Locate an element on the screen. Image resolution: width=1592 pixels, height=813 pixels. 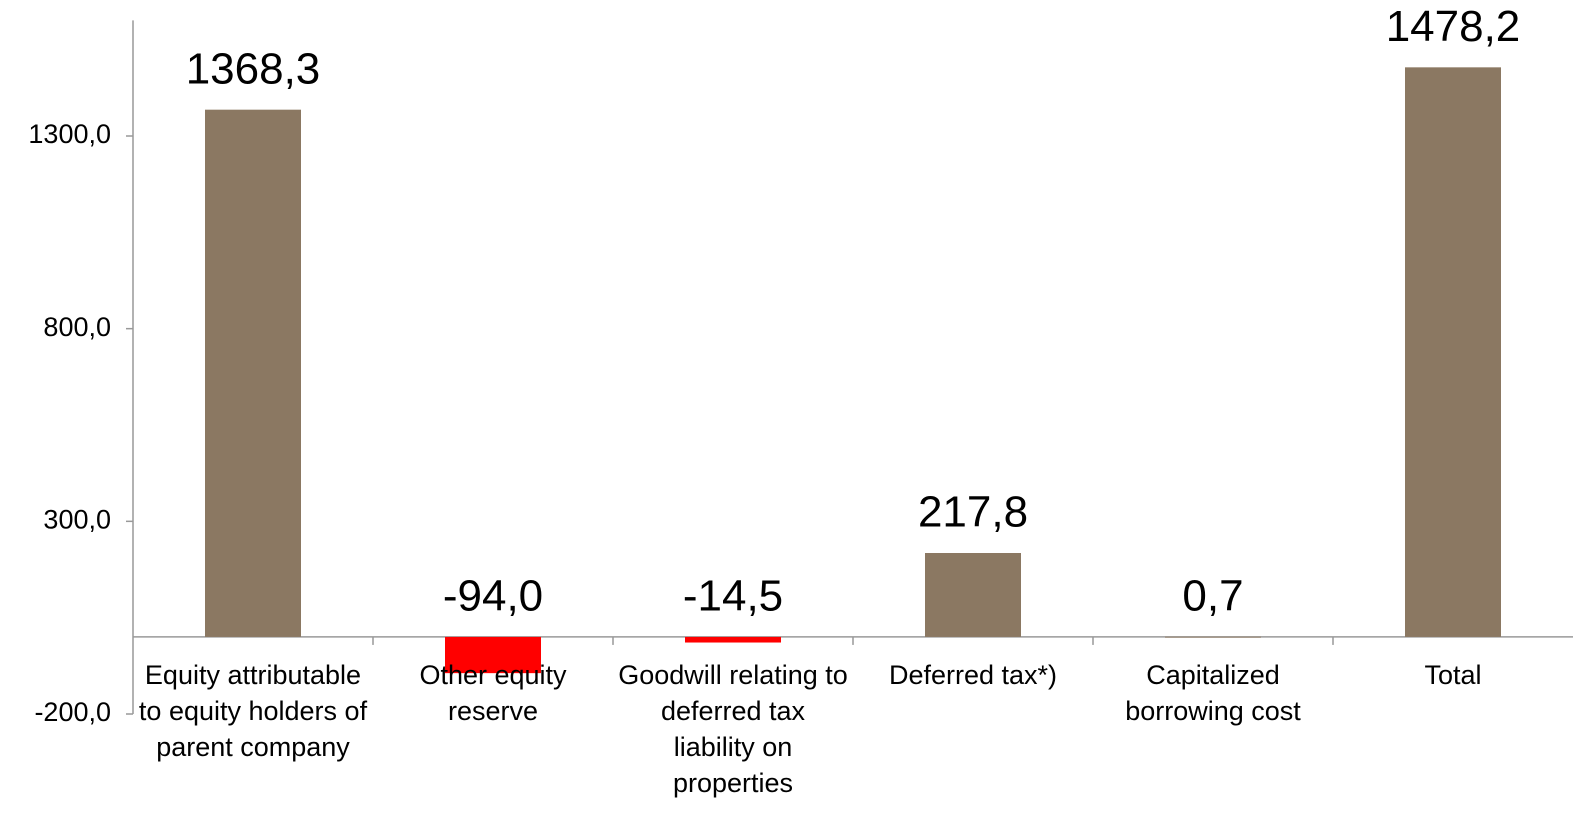
value-label: 1478,2 is located at coordinates (1453, 26).